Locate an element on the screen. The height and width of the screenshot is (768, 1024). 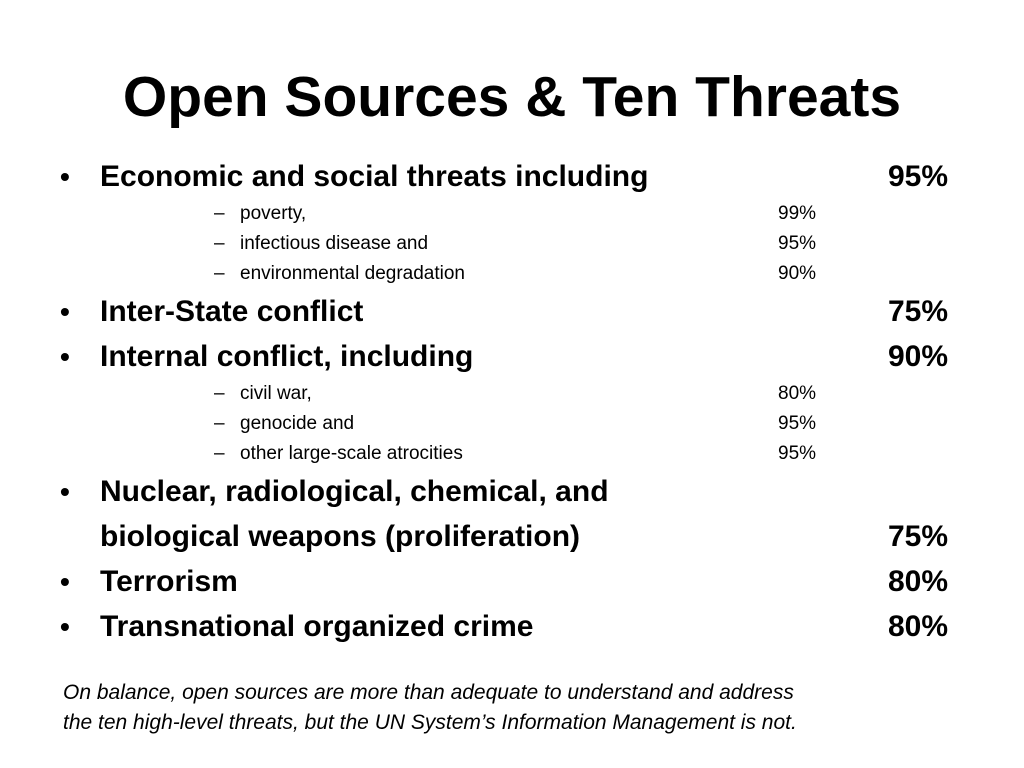
subitem-environmental-degradation: – environmental degradation 90% is located at coordinates (512, 274).